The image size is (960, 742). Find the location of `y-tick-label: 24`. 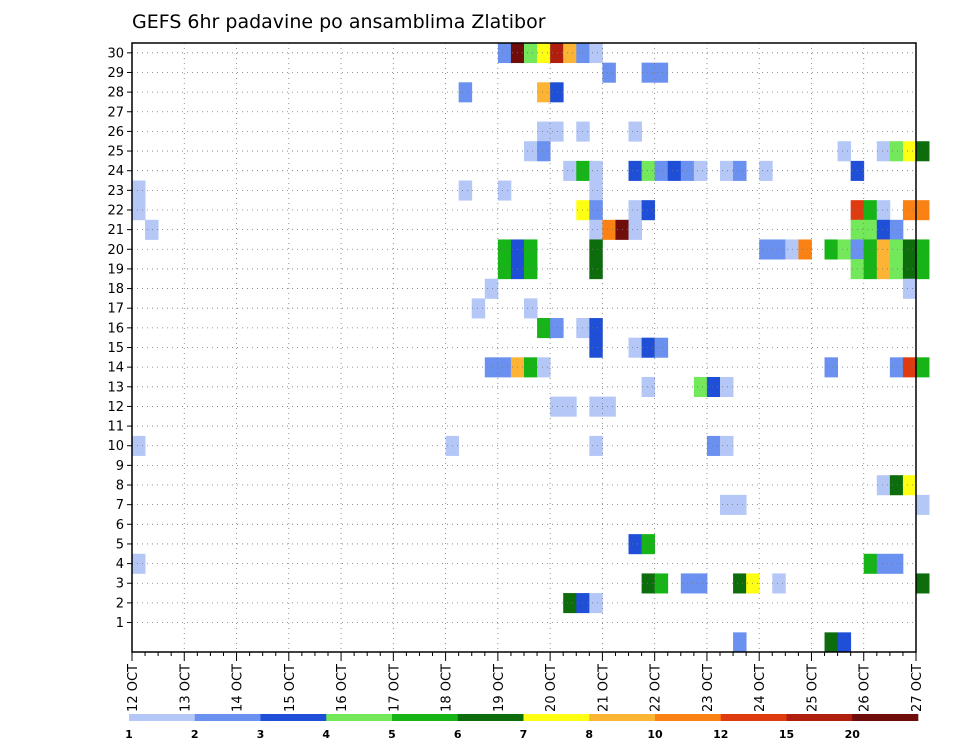

y-tick-label: 24 is located at coordinates (115, 171).